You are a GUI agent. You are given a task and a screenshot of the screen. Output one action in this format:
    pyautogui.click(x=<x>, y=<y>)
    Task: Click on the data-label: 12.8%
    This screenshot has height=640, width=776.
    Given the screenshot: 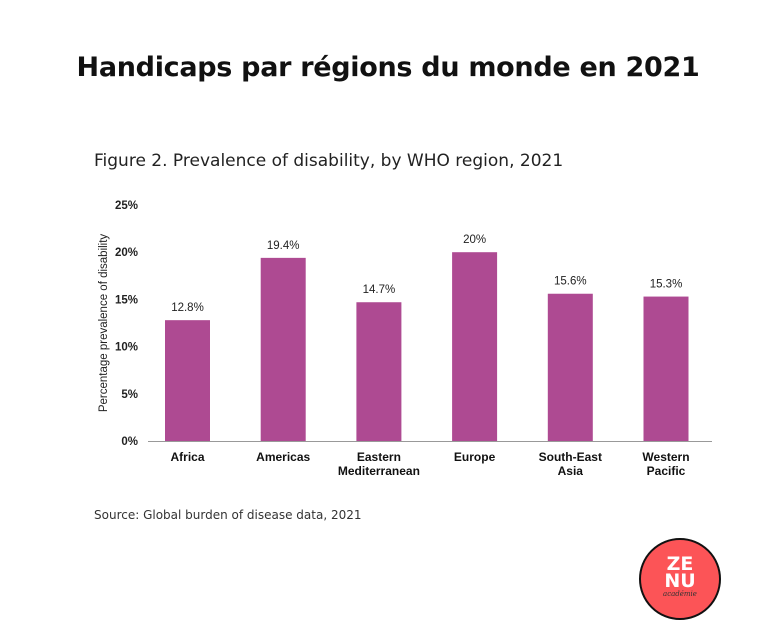 What is the action you would take?
    pyautogui.click(x=187, y=308)
    